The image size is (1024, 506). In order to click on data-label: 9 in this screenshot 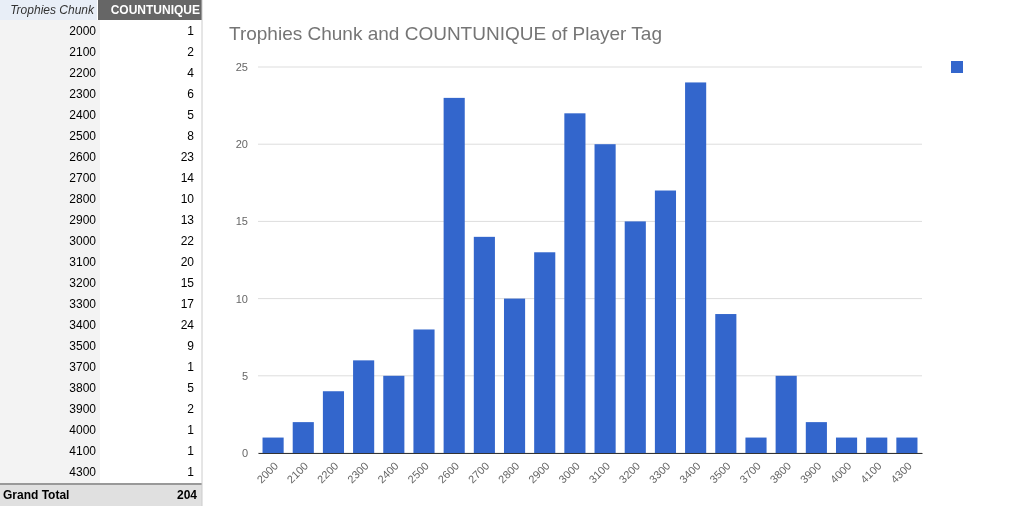, I will do `click(191, 346)`.